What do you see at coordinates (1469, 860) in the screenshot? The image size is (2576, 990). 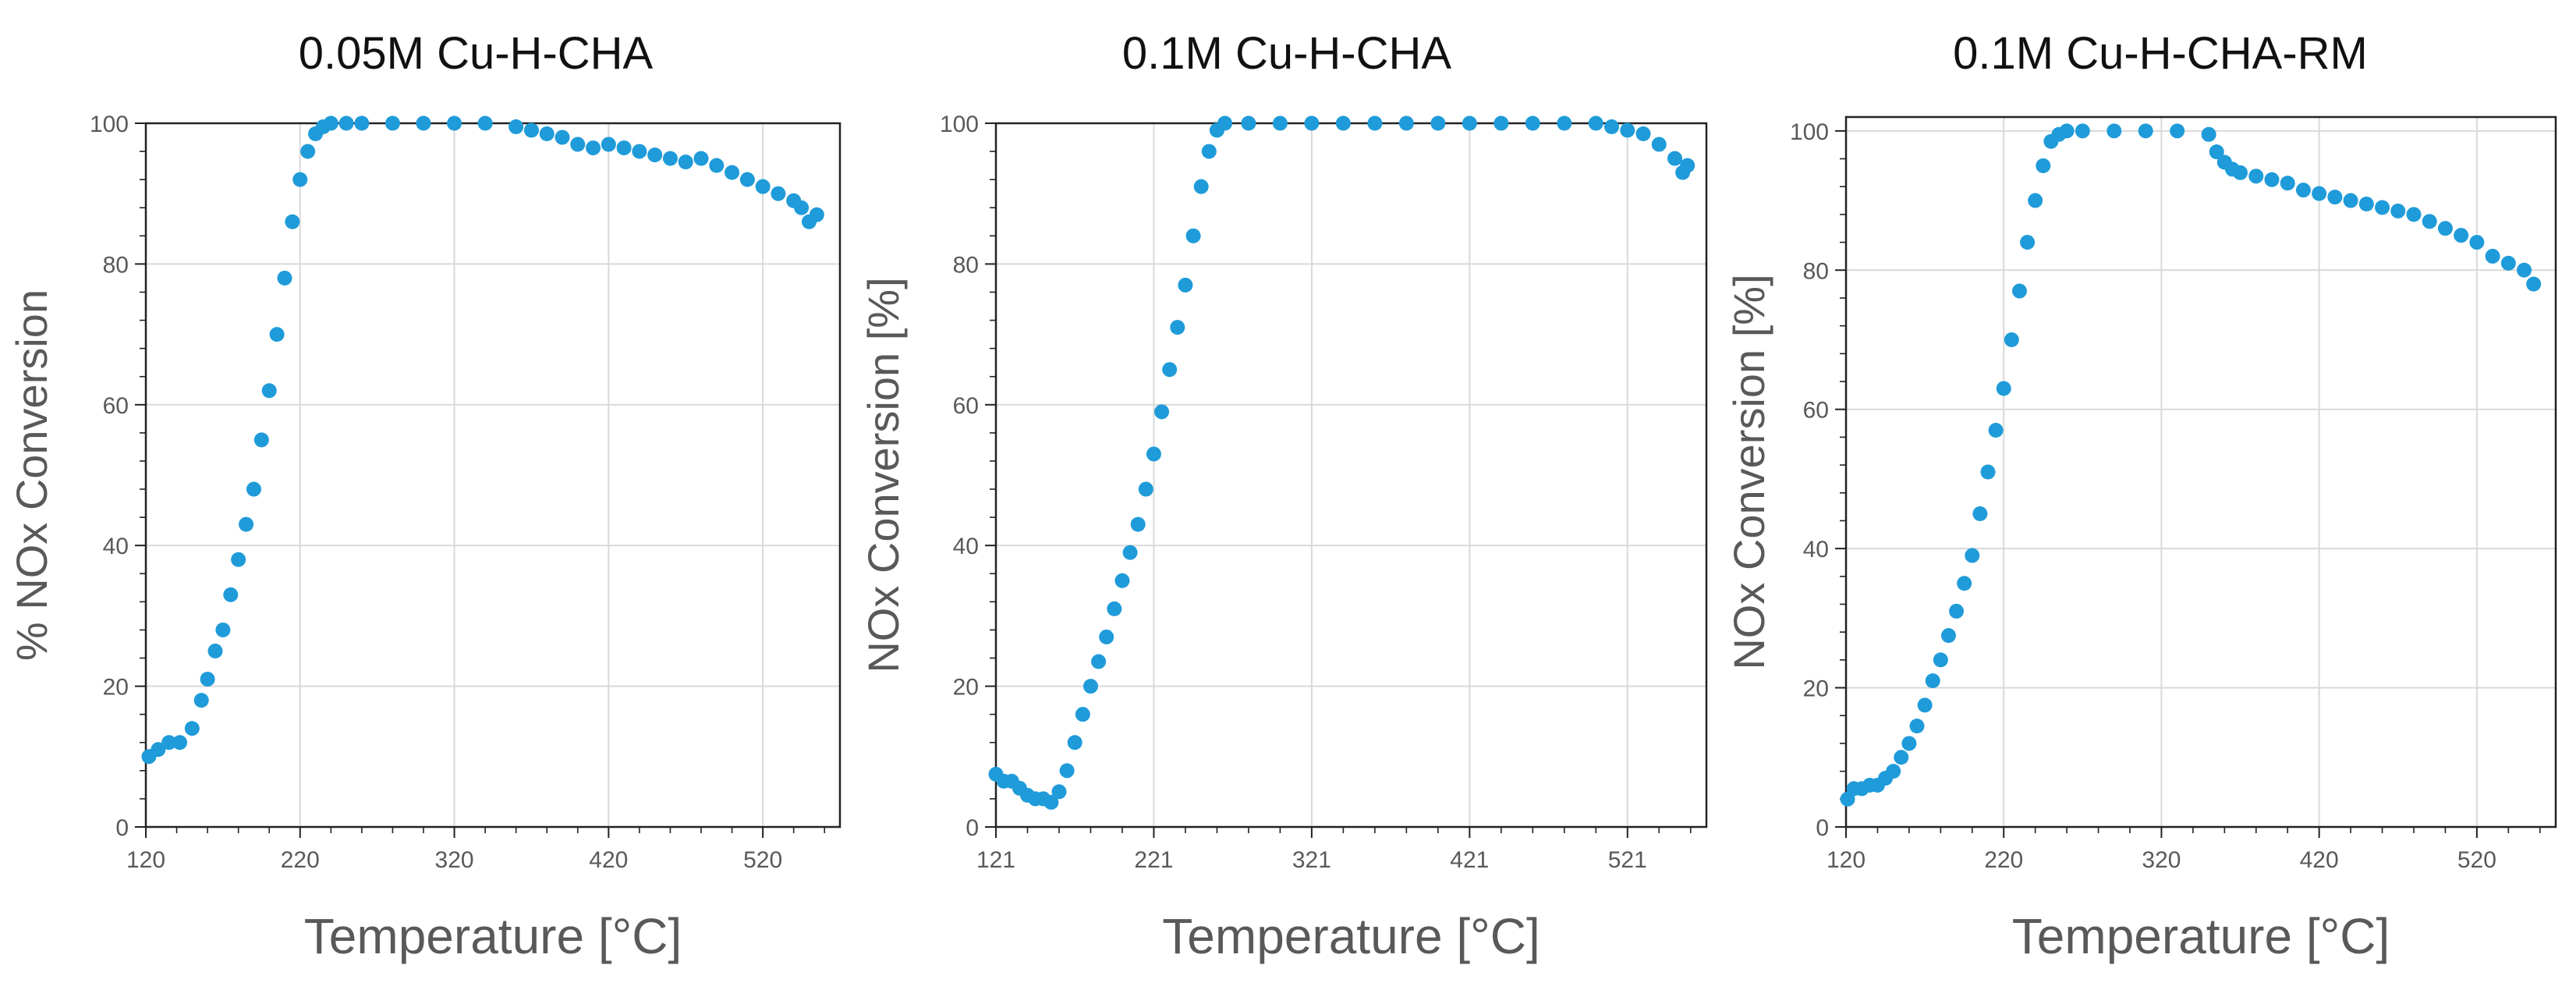 I see `x-tick-label: 421` at bounding box center [1469, 860].